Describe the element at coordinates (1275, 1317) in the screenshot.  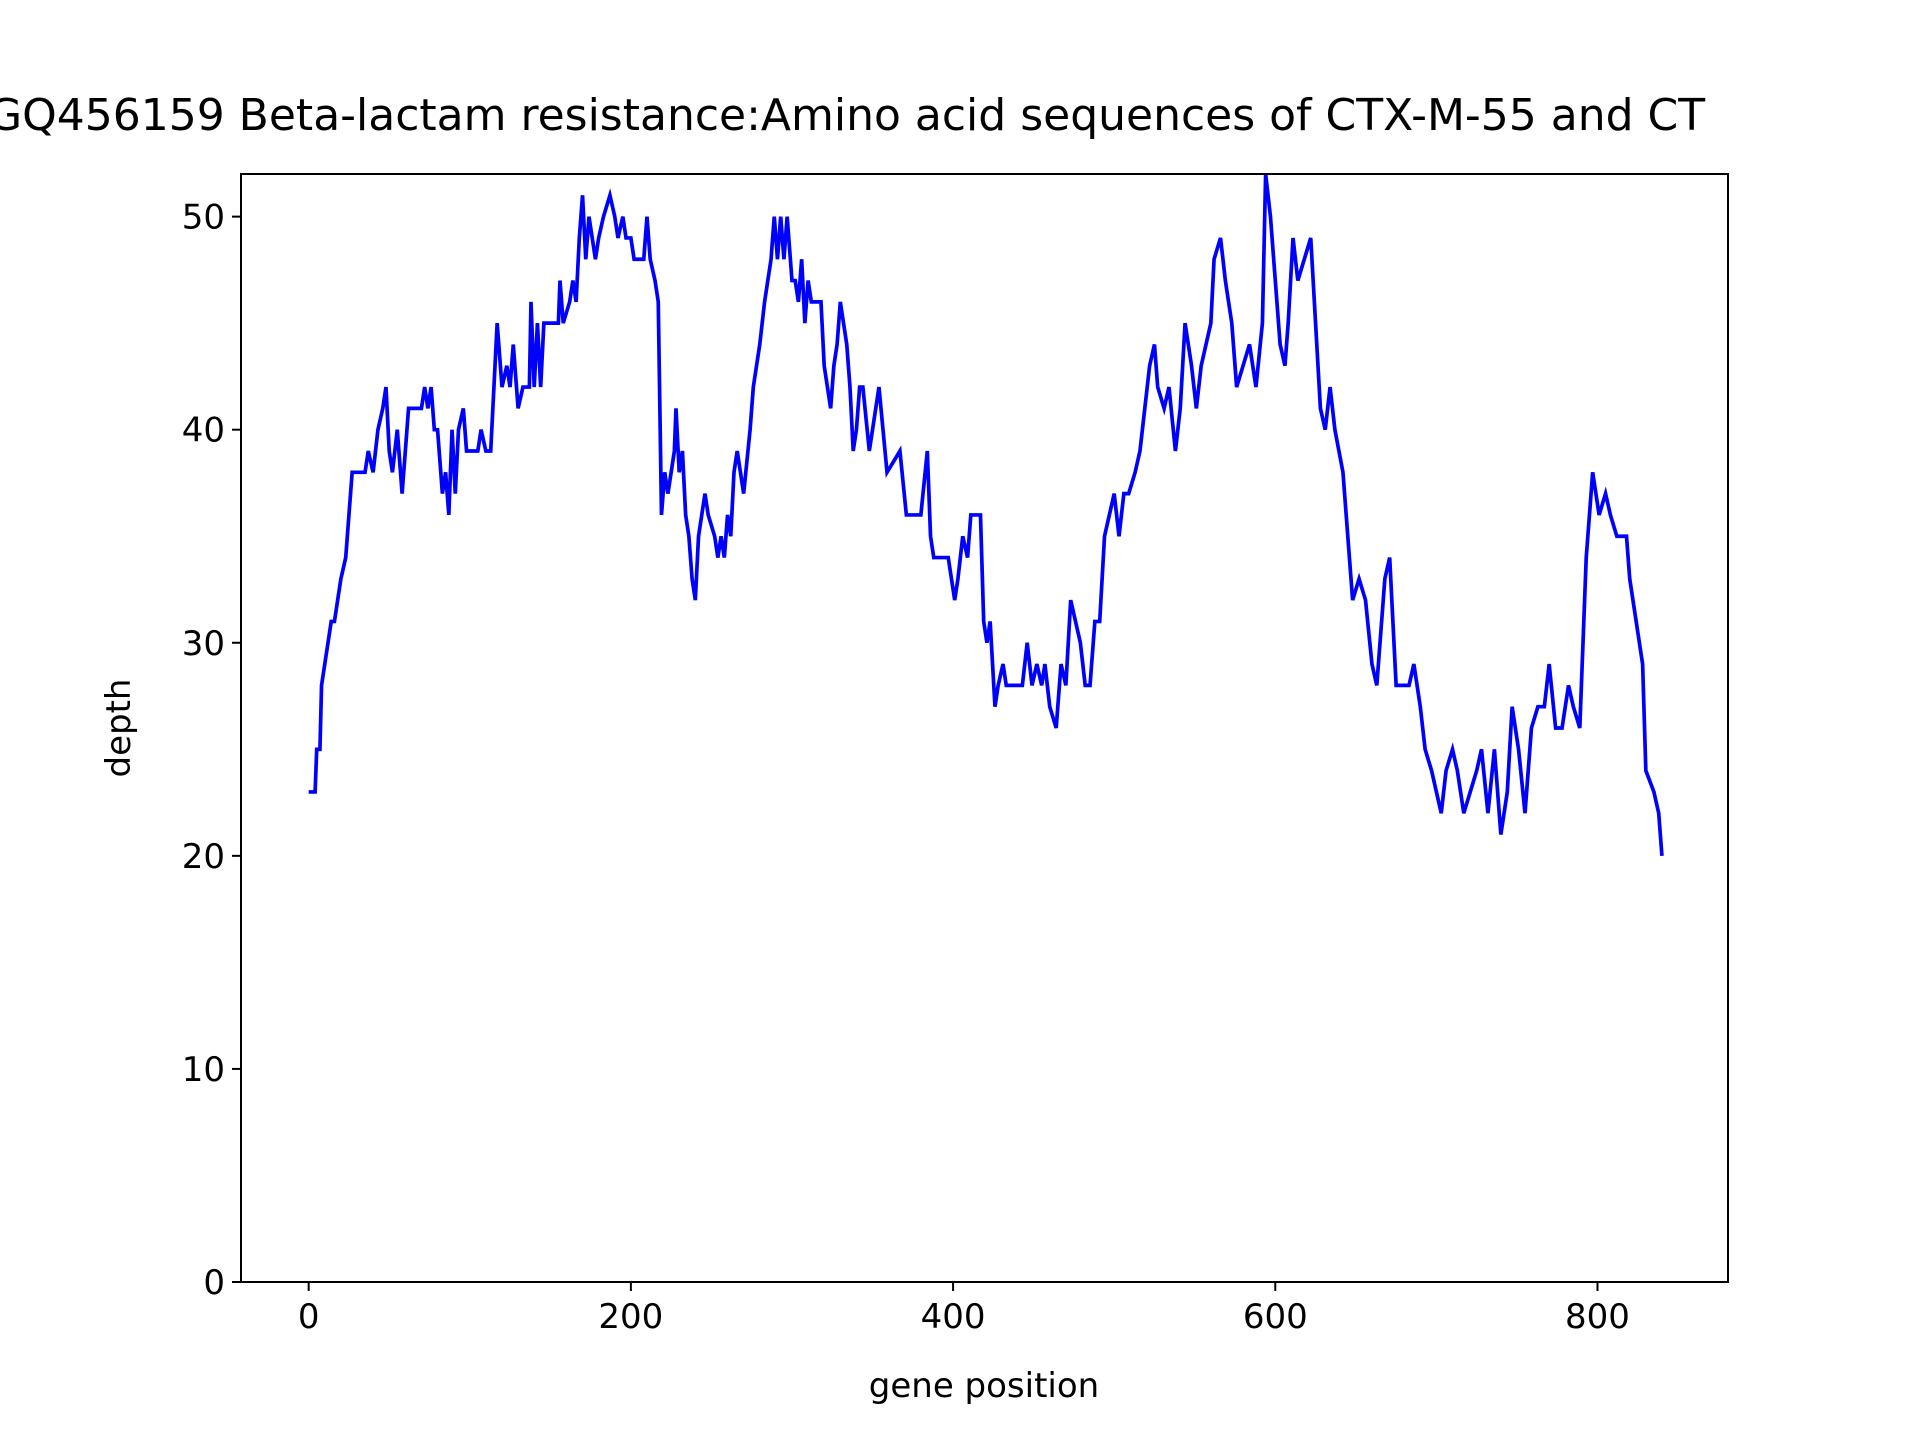
I see `x-tick-label: 600` at that location.